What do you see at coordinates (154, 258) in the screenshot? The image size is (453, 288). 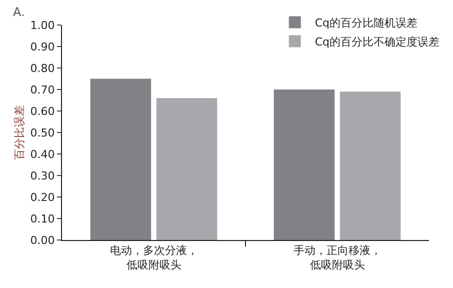 I see `x-tick-label: 电动，多次分液，低吸附吸头` at bounding box center [154, 258].